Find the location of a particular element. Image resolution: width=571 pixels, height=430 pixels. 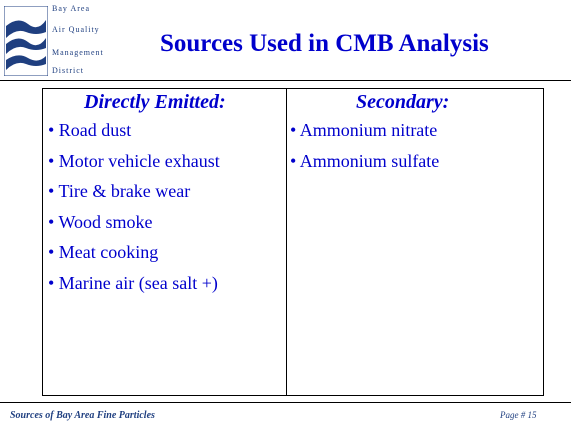

footer-left: Sources of Bay Area Fine Particles is located at coordinates (82, 415).